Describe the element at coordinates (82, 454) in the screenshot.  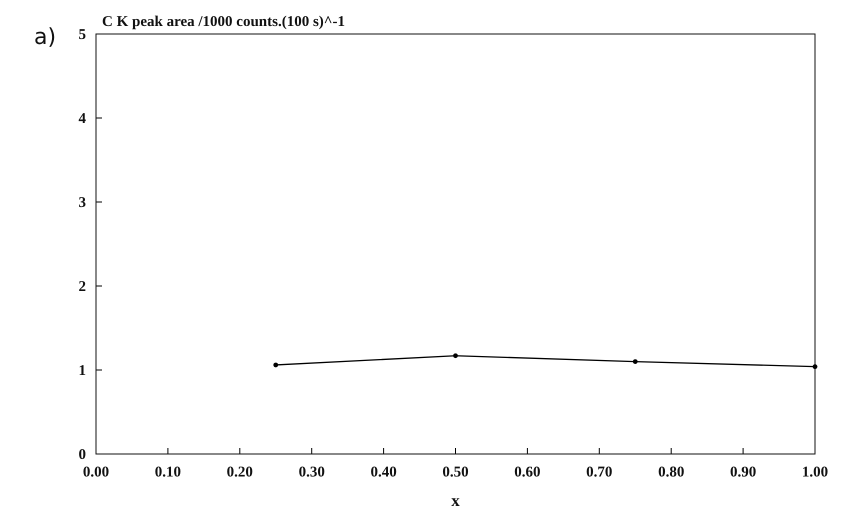
I see `y-tick-label: 0` at that location.